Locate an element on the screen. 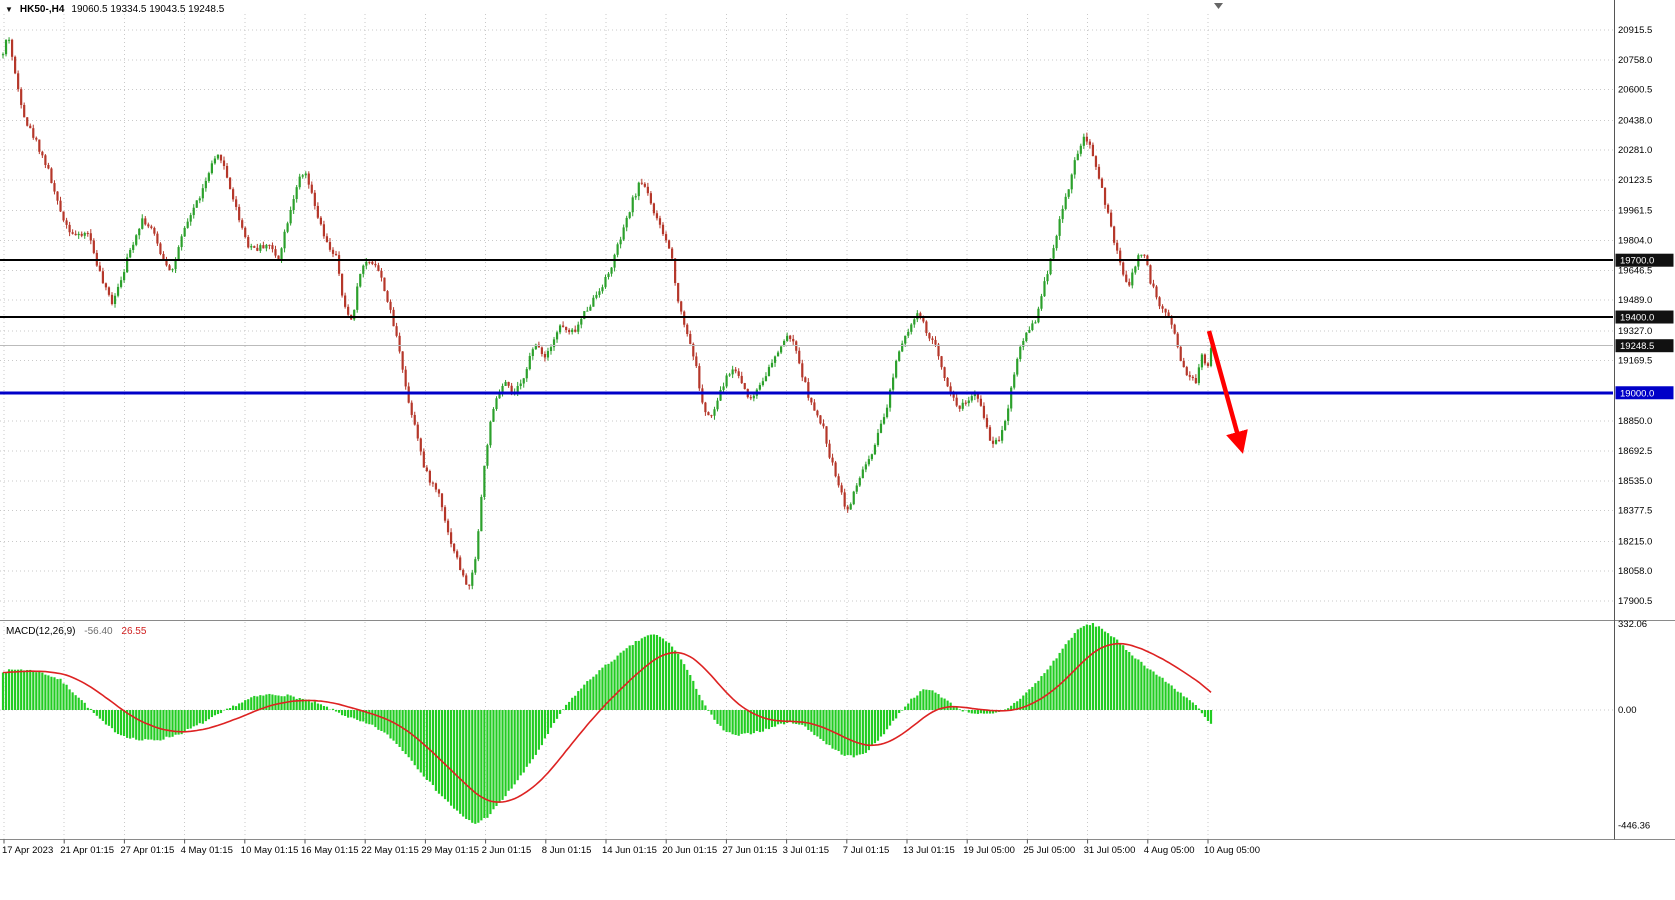 This screenshot has height=900, width=1675. svg-text: 19646.5 is located at coordinates (1635, 270).